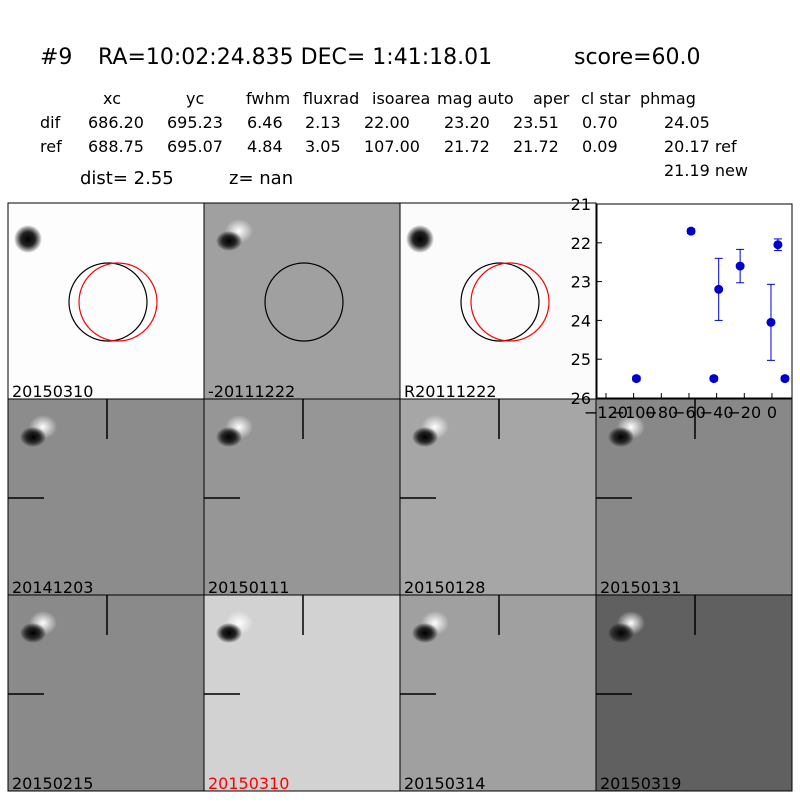 This screenshot has height=804, width=800. What do you see at coordinates (195, 146) in the screenshot?
I see `table-cell: 695.07` at bounding box center [195, 146].